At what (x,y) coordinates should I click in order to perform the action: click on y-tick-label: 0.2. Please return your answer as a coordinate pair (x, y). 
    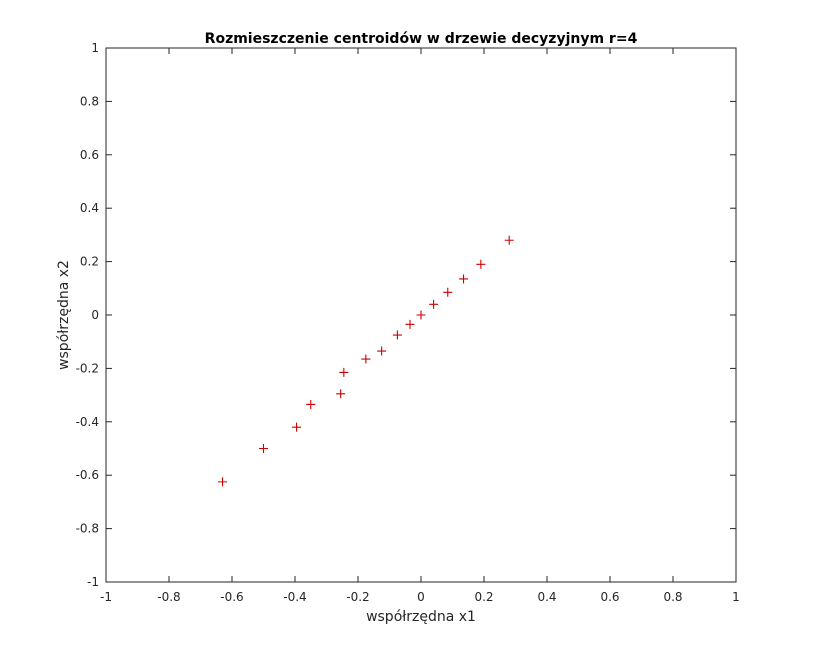
    Looking at the image, I should click on (89, 262).